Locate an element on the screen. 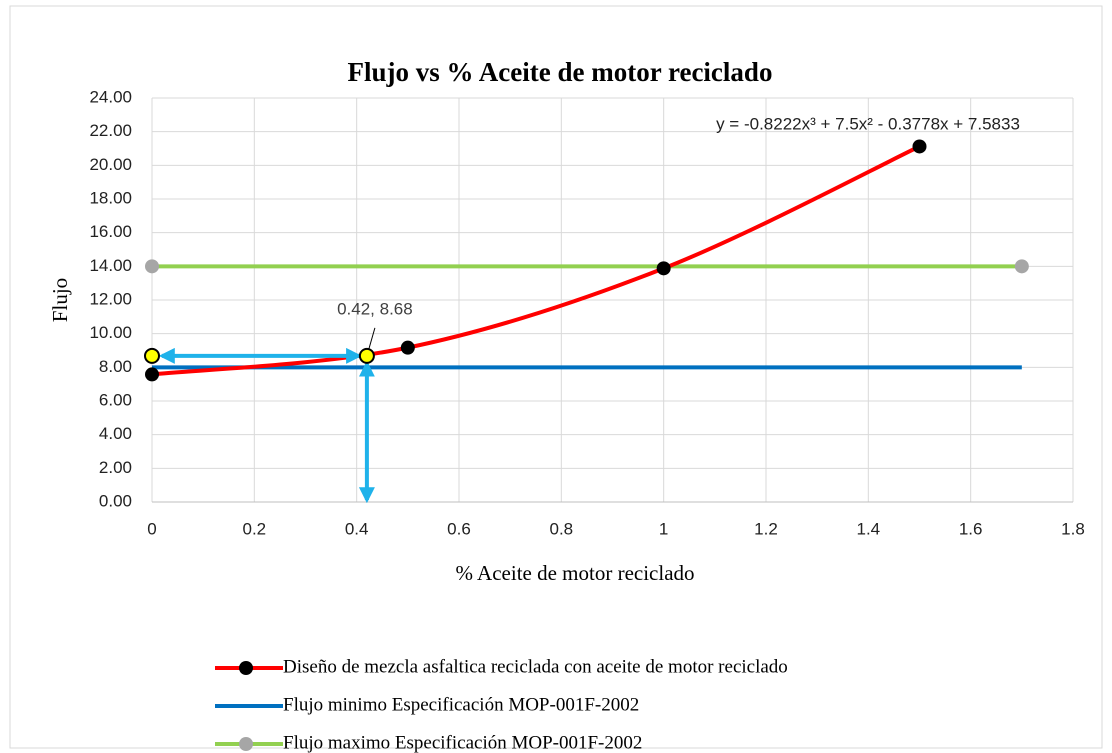 The height and width of the screenshot is (753, 1112). equation: y = -0.8222x³ + 7.5x² - 0.3778x + 7.5833 is located at coordinates (868, 123).